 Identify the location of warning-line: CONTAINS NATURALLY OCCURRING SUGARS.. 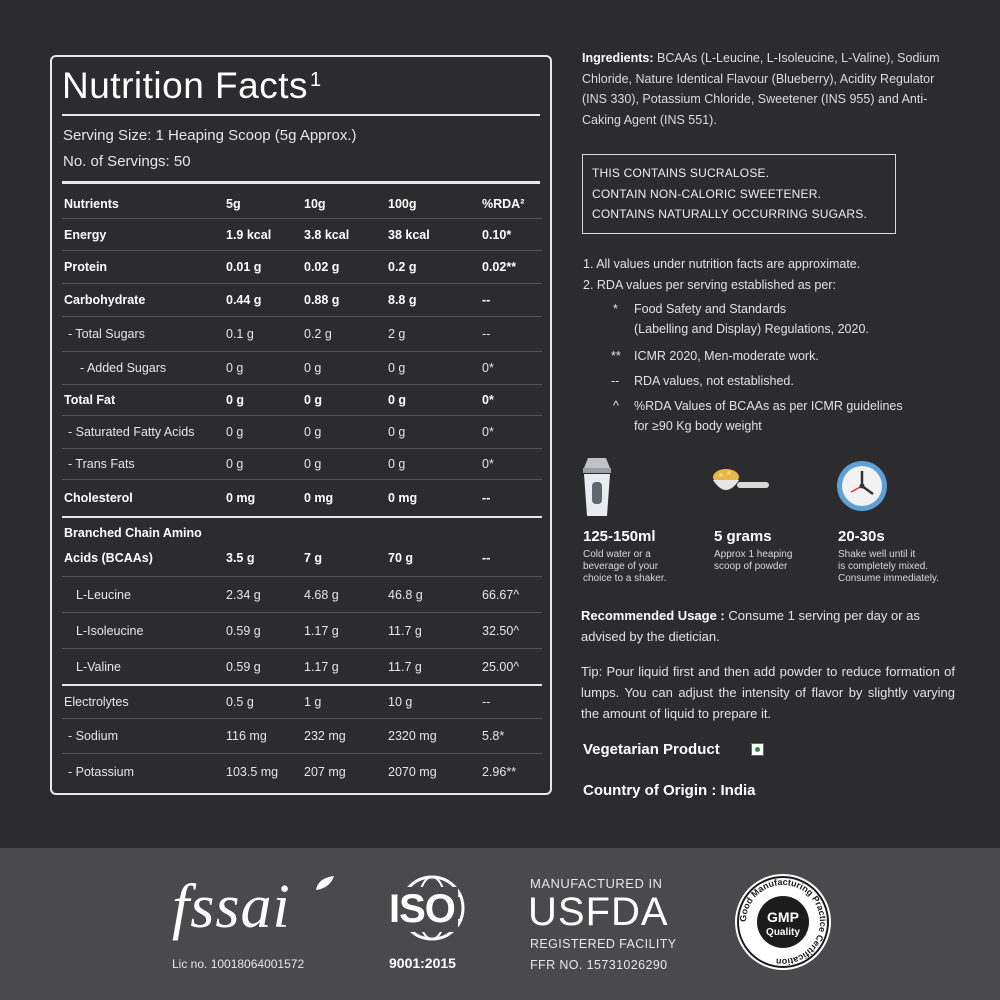
(730, 214).